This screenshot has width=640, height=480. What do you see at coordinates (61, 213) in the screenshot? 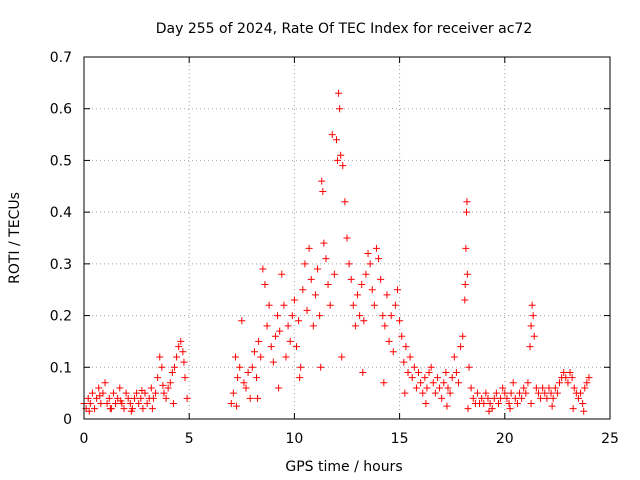
I see `y-tick-label: 0.4` at bounding box center [61, 213].